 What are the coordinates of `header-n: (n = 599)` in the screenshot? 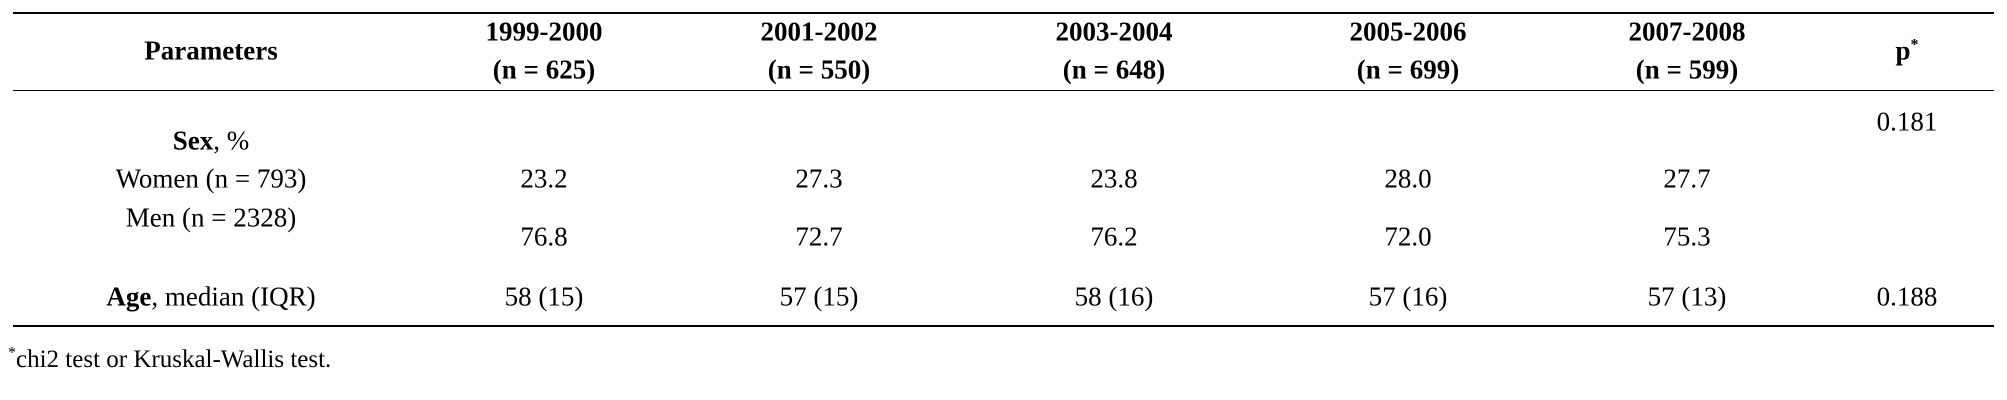 It's located at (1687, 69).